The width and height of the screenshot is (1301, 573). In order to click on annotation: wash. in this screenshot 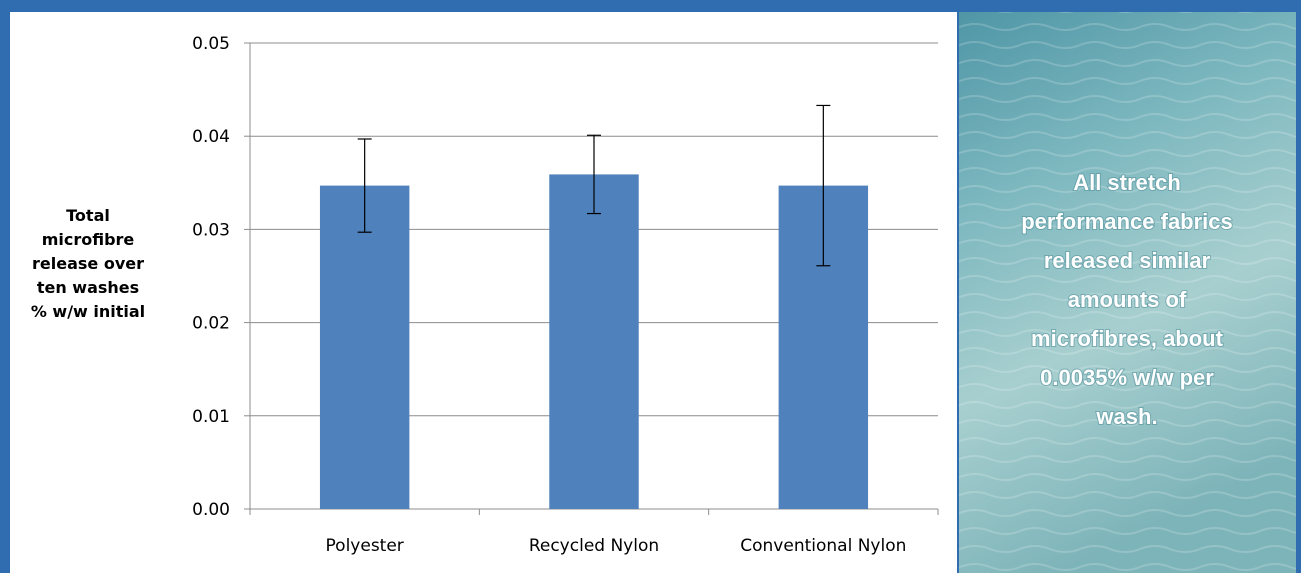, I will do `click(1126, 416)`.